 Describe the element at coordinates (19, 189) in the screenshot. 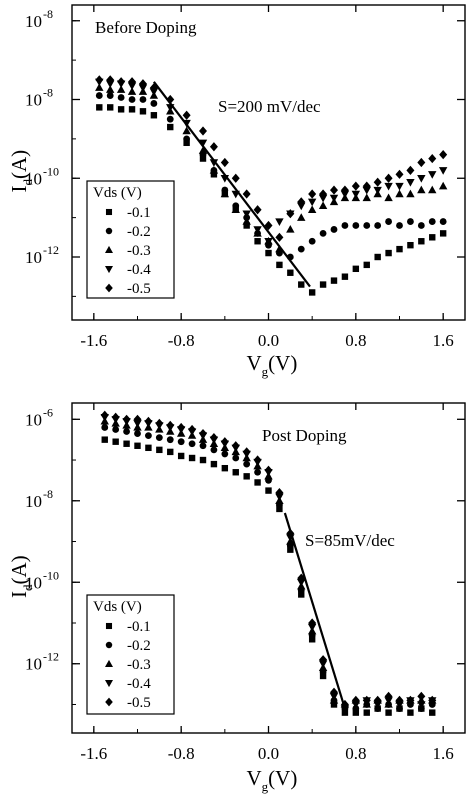

I see `y-label-main: I` at that location.